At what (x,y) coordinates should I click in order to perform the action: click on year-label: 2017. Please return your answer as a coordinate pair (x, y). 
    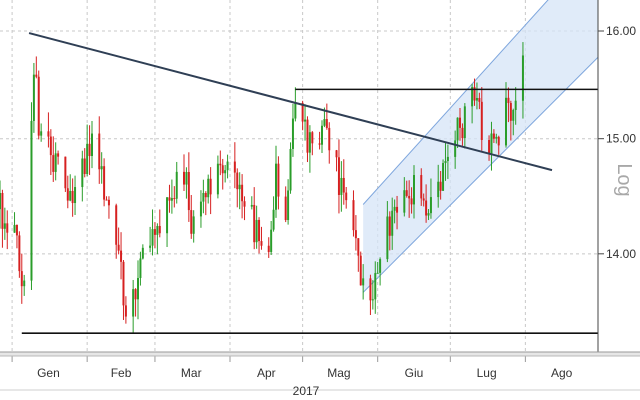
    Looking at the image, I should click on (306, 391).